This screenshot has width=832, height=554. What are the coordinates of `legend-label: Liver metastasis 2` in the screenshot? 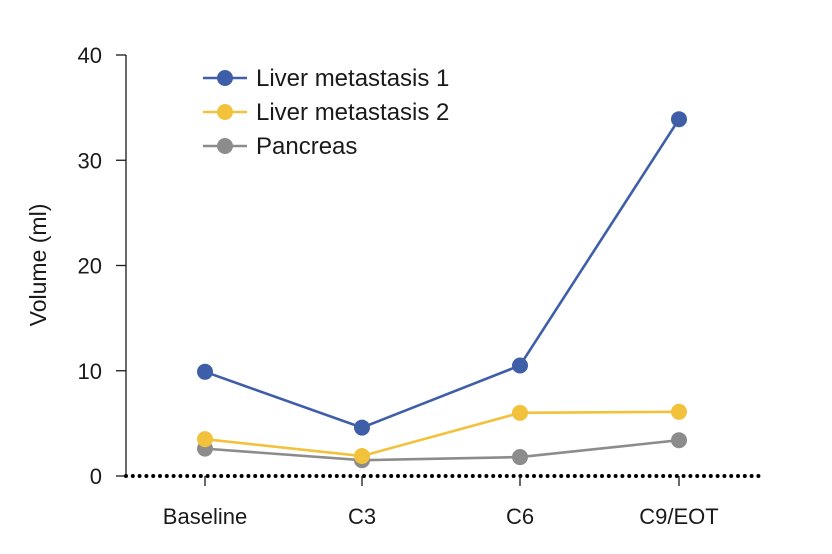 It's located at (352, 112).